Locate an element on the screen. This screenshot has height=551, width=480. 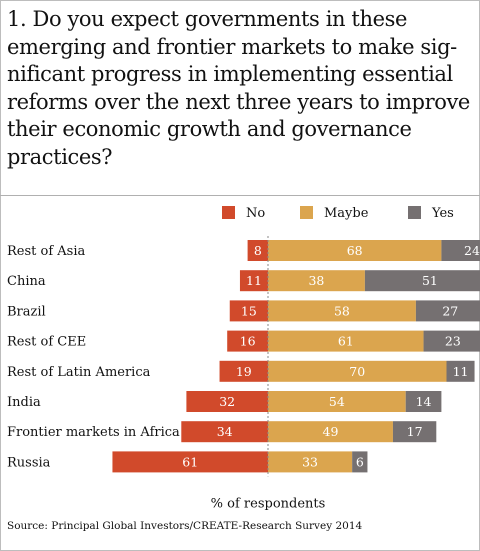
category-label-rest-of-cee: Rest of CEE is located at coordinates (46, 342).